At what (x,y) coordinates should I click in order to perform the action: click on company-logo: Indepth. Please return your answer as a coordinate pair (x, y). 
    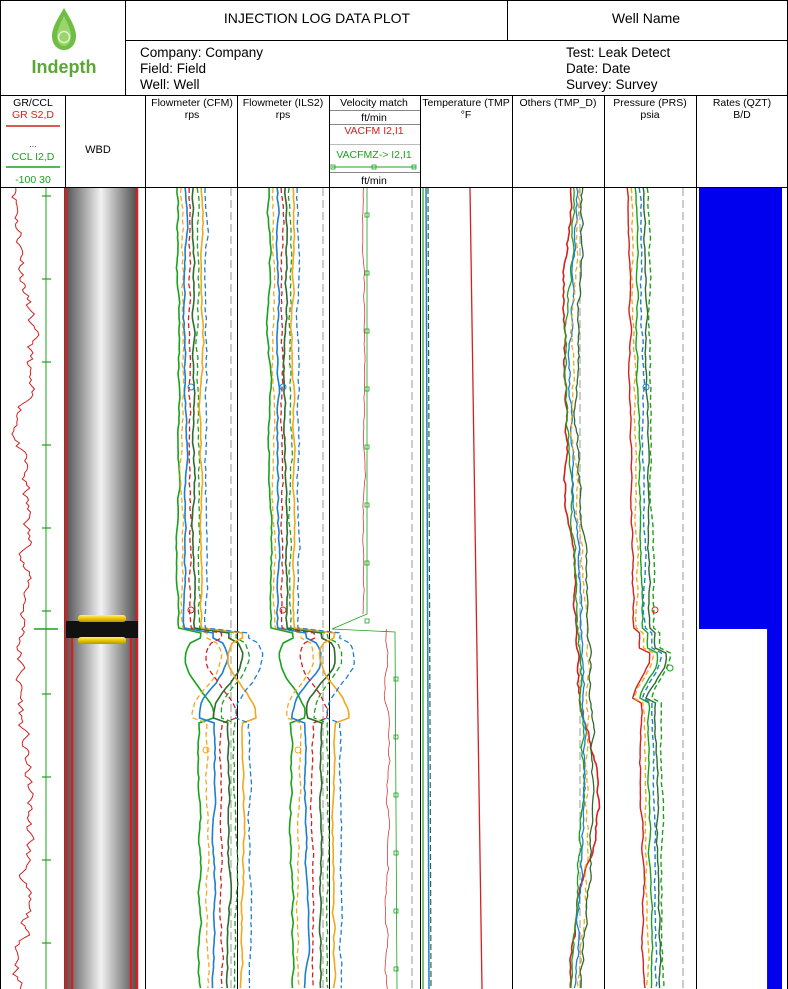
    Looking at the image, I should click on (64, 42).